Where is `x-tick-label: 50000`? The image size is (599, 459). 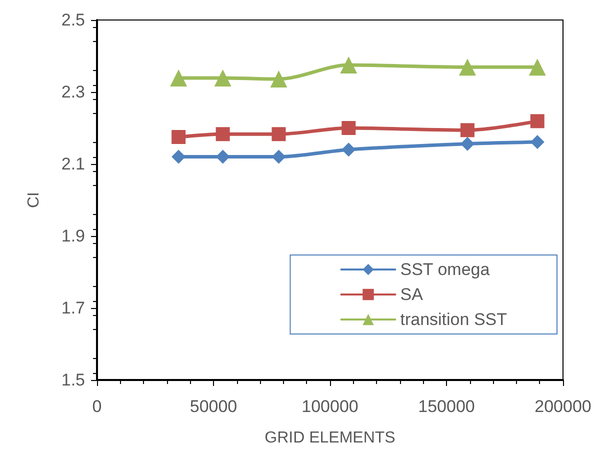
x-tick-label: 50000 is located at coordinates (214, 406).